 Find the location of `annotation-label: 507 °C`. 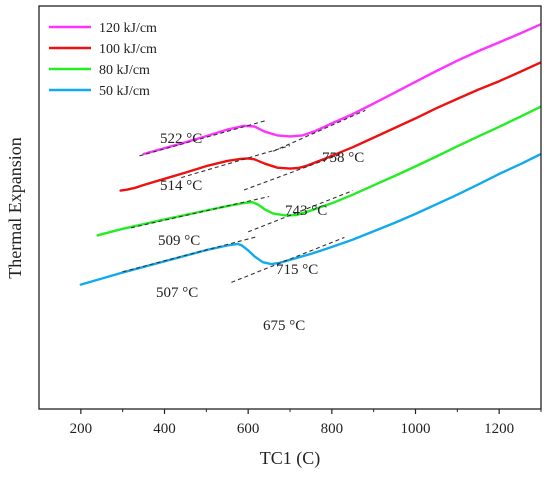

annotation-label: 507 °C is located at coordinates (177, 293).